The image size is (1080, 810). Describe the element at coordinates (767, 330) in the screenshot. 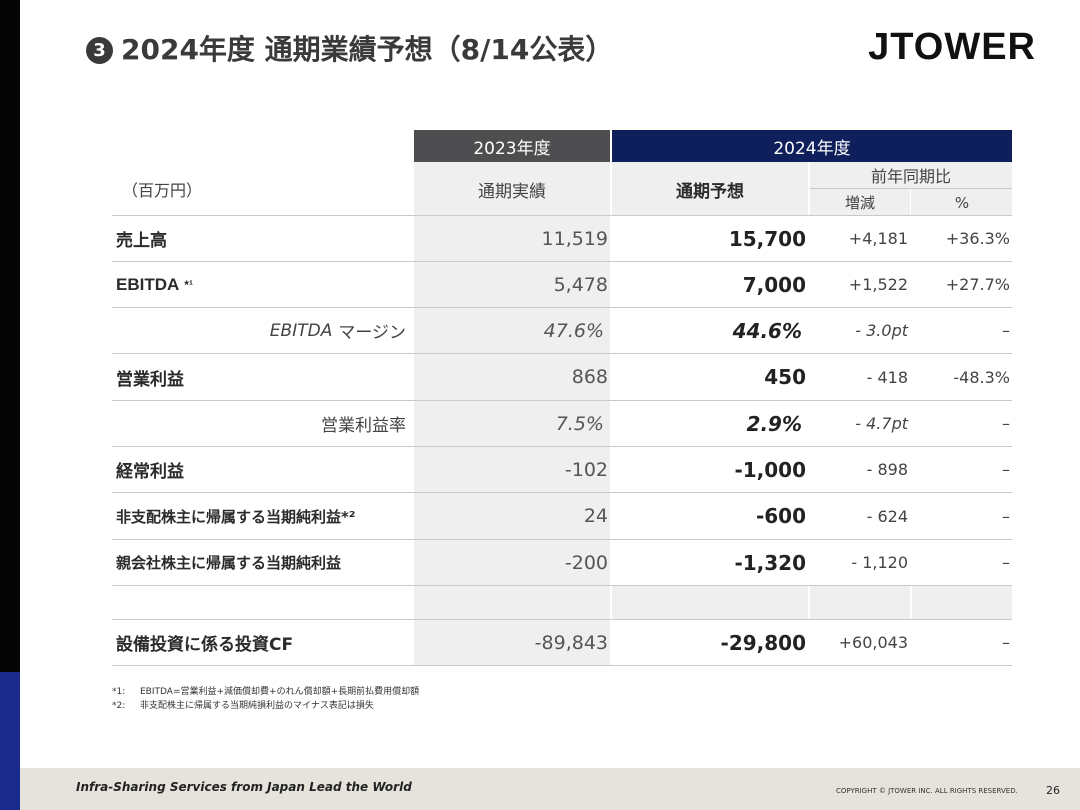

I see `value-2024: 44.6%` at that location.